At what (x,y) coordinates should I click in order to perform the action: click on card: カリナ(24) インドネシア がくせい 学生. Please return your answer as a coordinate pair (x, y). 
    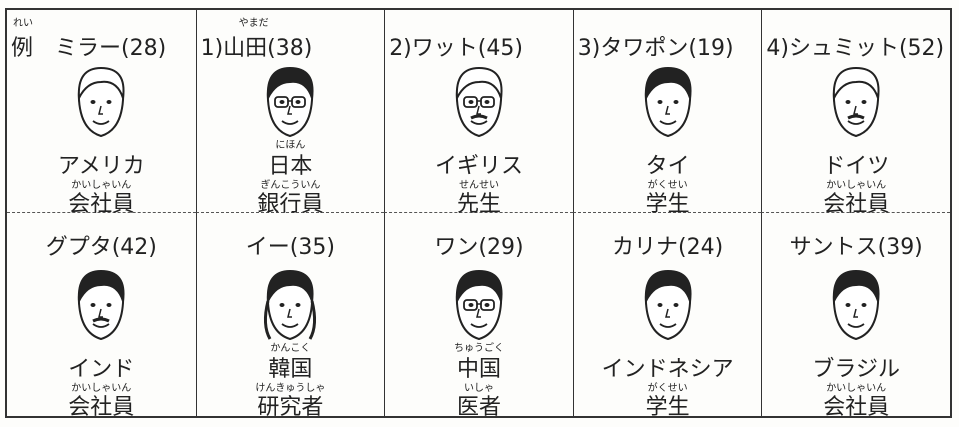
    Looking at the image, I should click on (667, 316).